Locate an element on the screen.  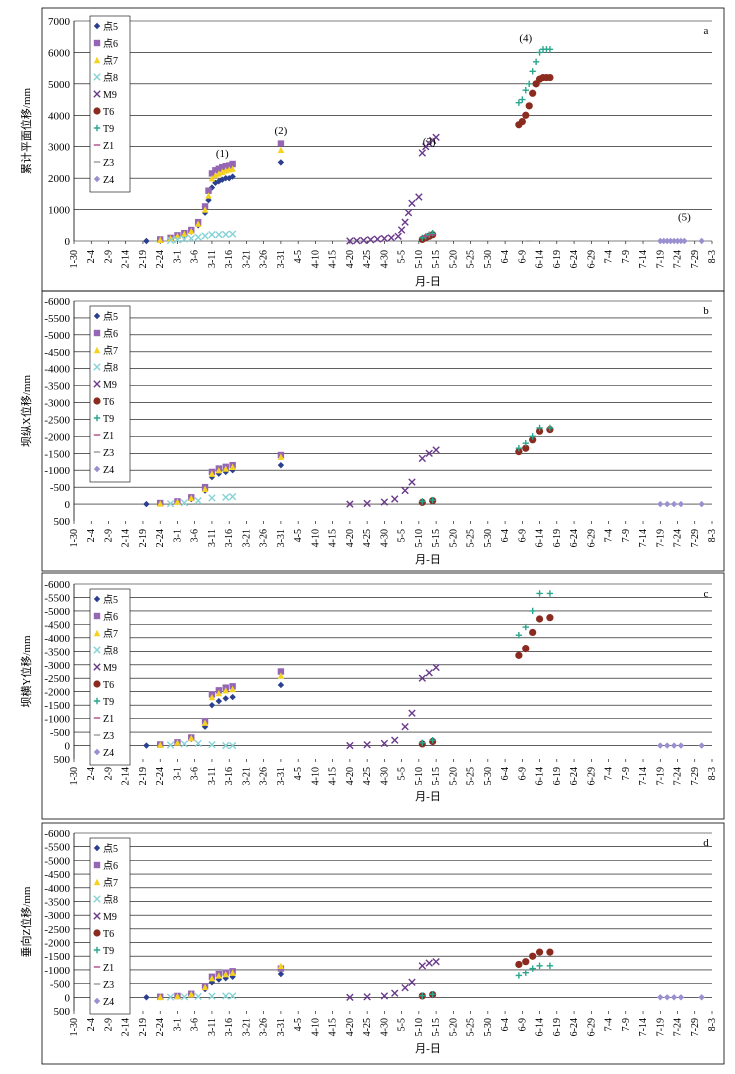
series-点6 is located at coordinates (221, 479).